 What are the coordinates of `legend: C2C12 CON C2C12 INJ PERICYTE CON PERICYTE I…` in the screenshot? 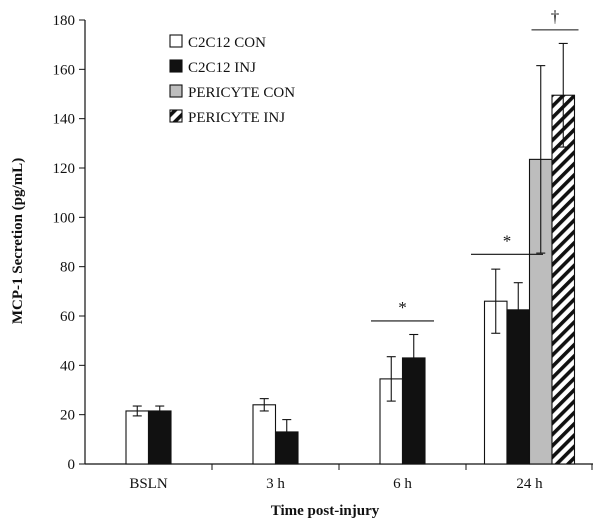 It's located at (232, 80).